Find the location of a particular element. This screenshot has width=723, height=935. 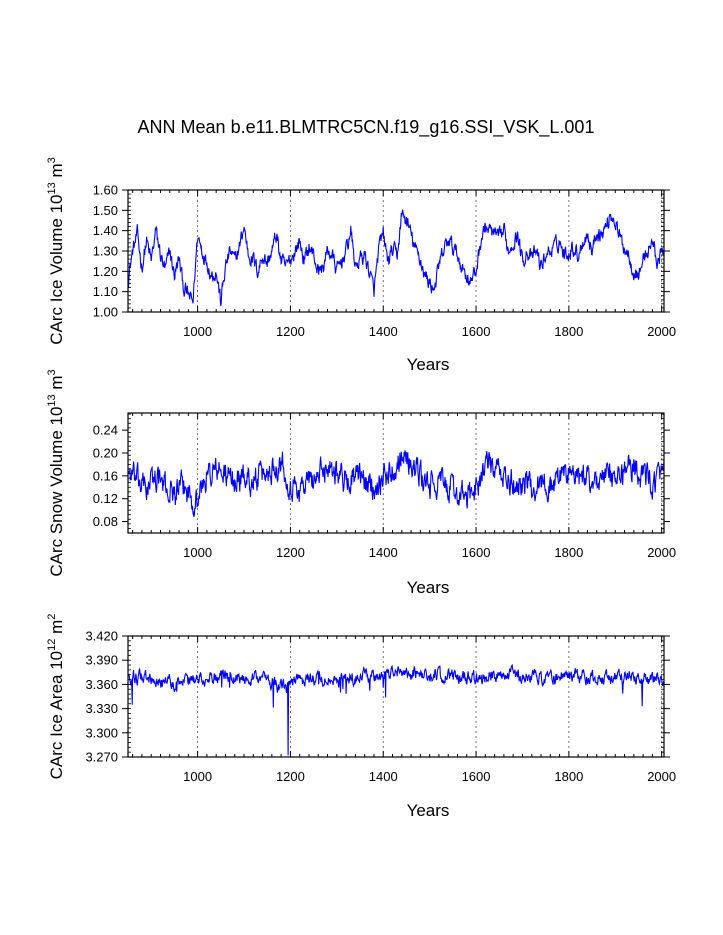

y-tick-label: 0.12 is located at coordinates (105, 498).